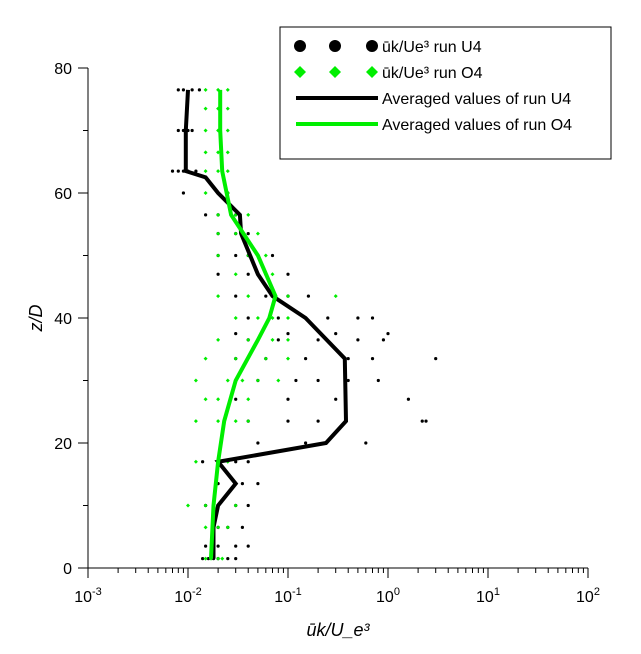 Image resolution: width=641 pixels, height=654 pixels. I want to click on x-tick-label: 10², so click(588, 596).